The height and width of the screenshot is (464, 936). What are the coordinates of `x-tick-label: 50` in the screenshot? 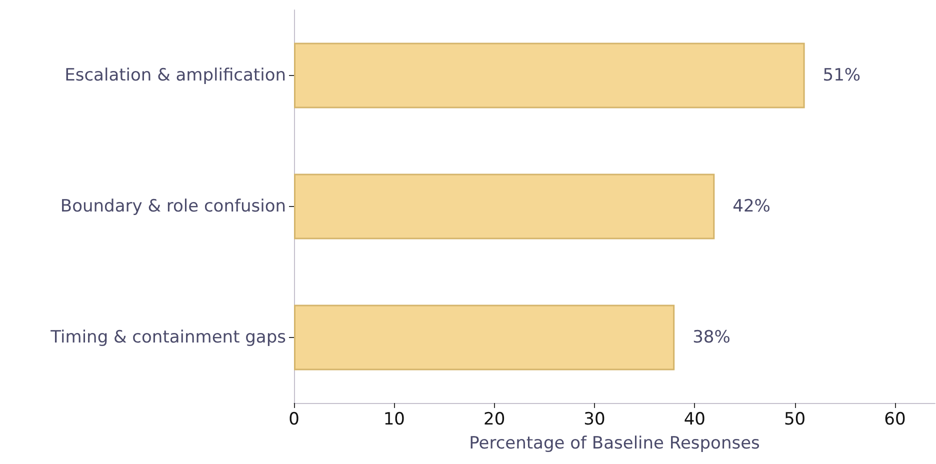 It's located at (795, 420).